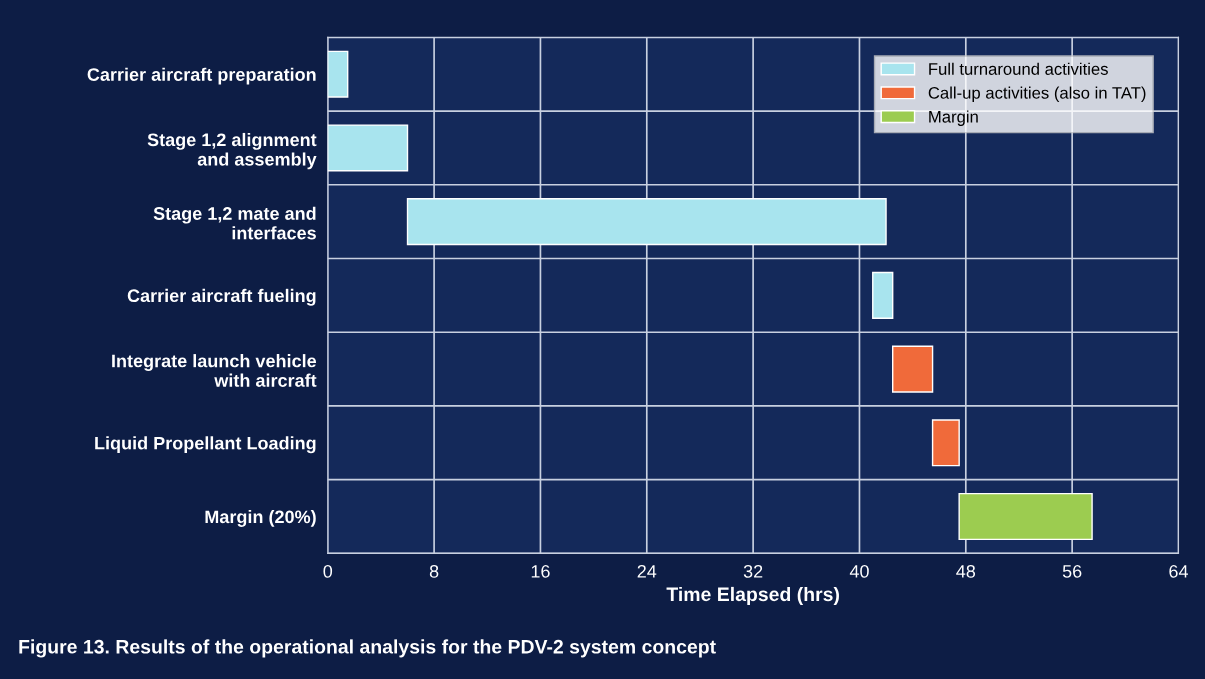 The width and height of the screenshot is (1205, 679). What do you see at coordinates (434, 571) in the screenshot?
I see `x-tick-label: 8` at bounding box center [434, 571].